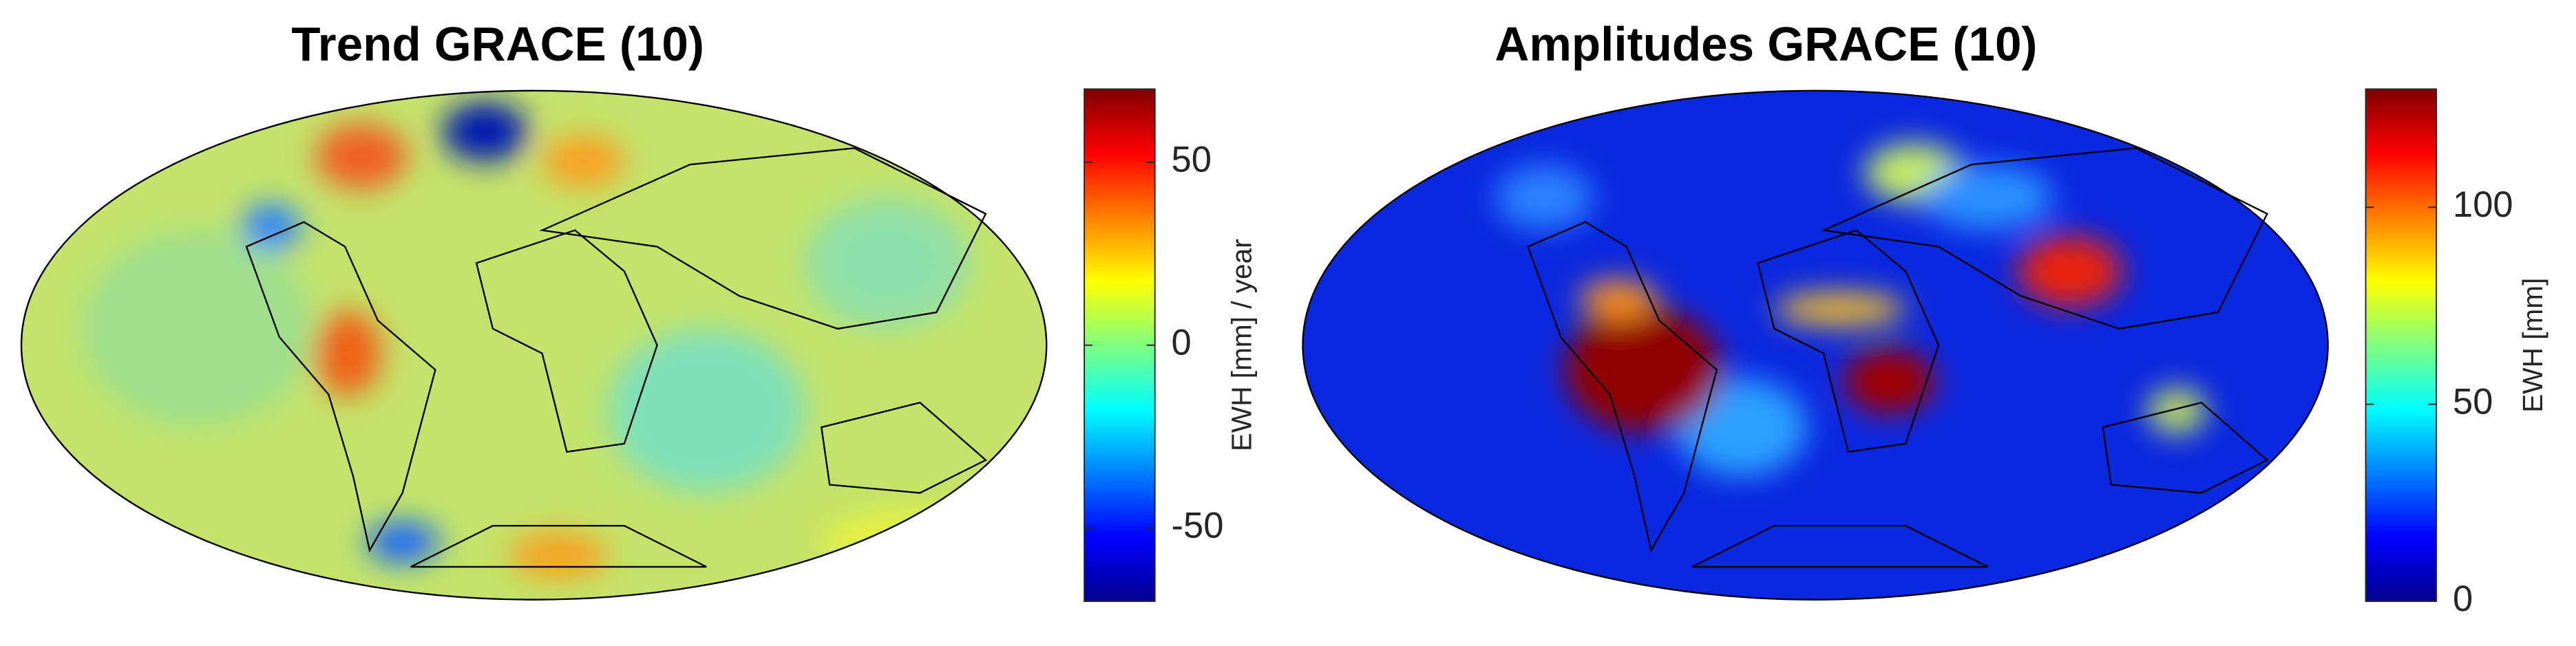 The image size is (2576, 646). Describe the element at coordinates (2483, 204) in the screenshot. I see `colorbar-tick-label: 100` at that location.